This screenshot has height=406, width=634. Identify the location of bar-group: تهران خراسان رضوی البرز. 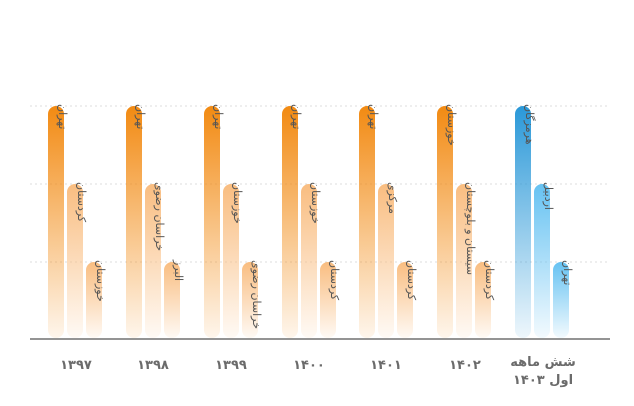
(155, 221).